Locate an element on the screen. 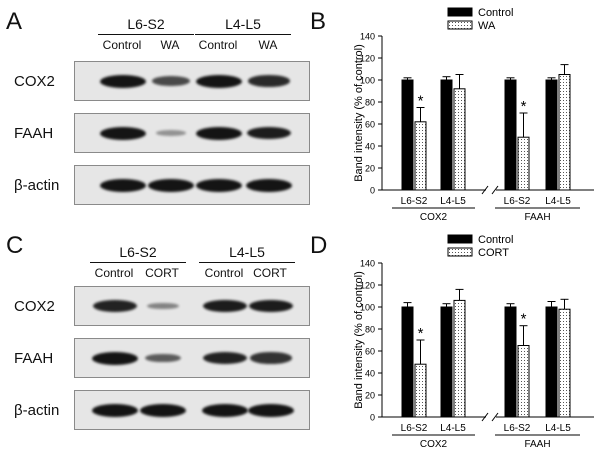 Image resolution: width=600 pixels, height=454 pixels. y-tick-label: 80 is located at coordinates (370, 330).